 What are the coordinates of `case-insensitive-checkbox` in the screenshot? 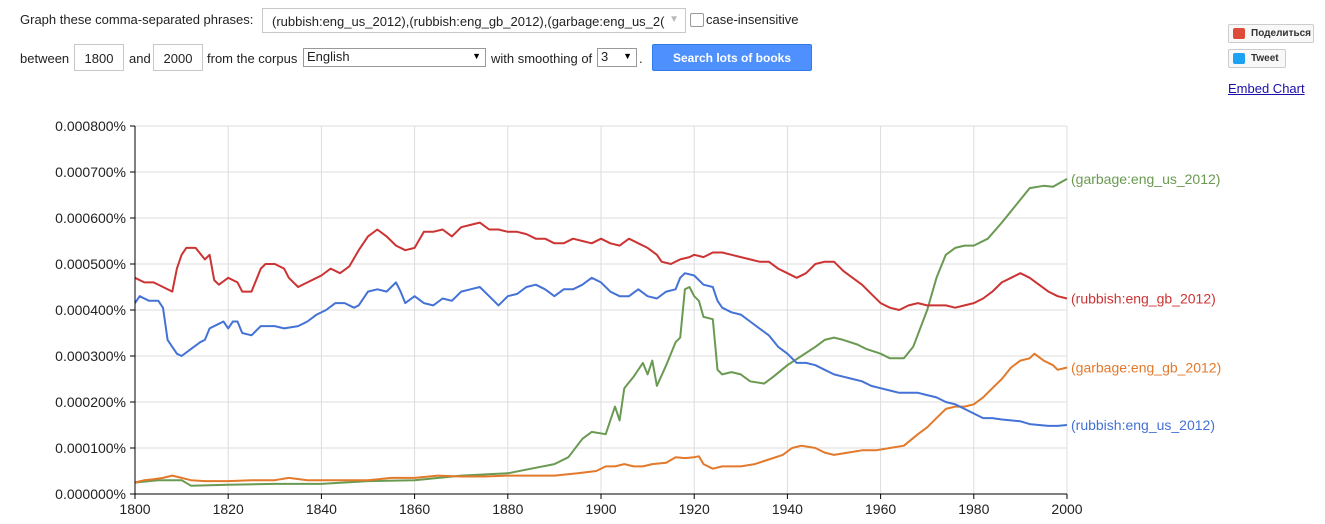 It's located at (697, 20).